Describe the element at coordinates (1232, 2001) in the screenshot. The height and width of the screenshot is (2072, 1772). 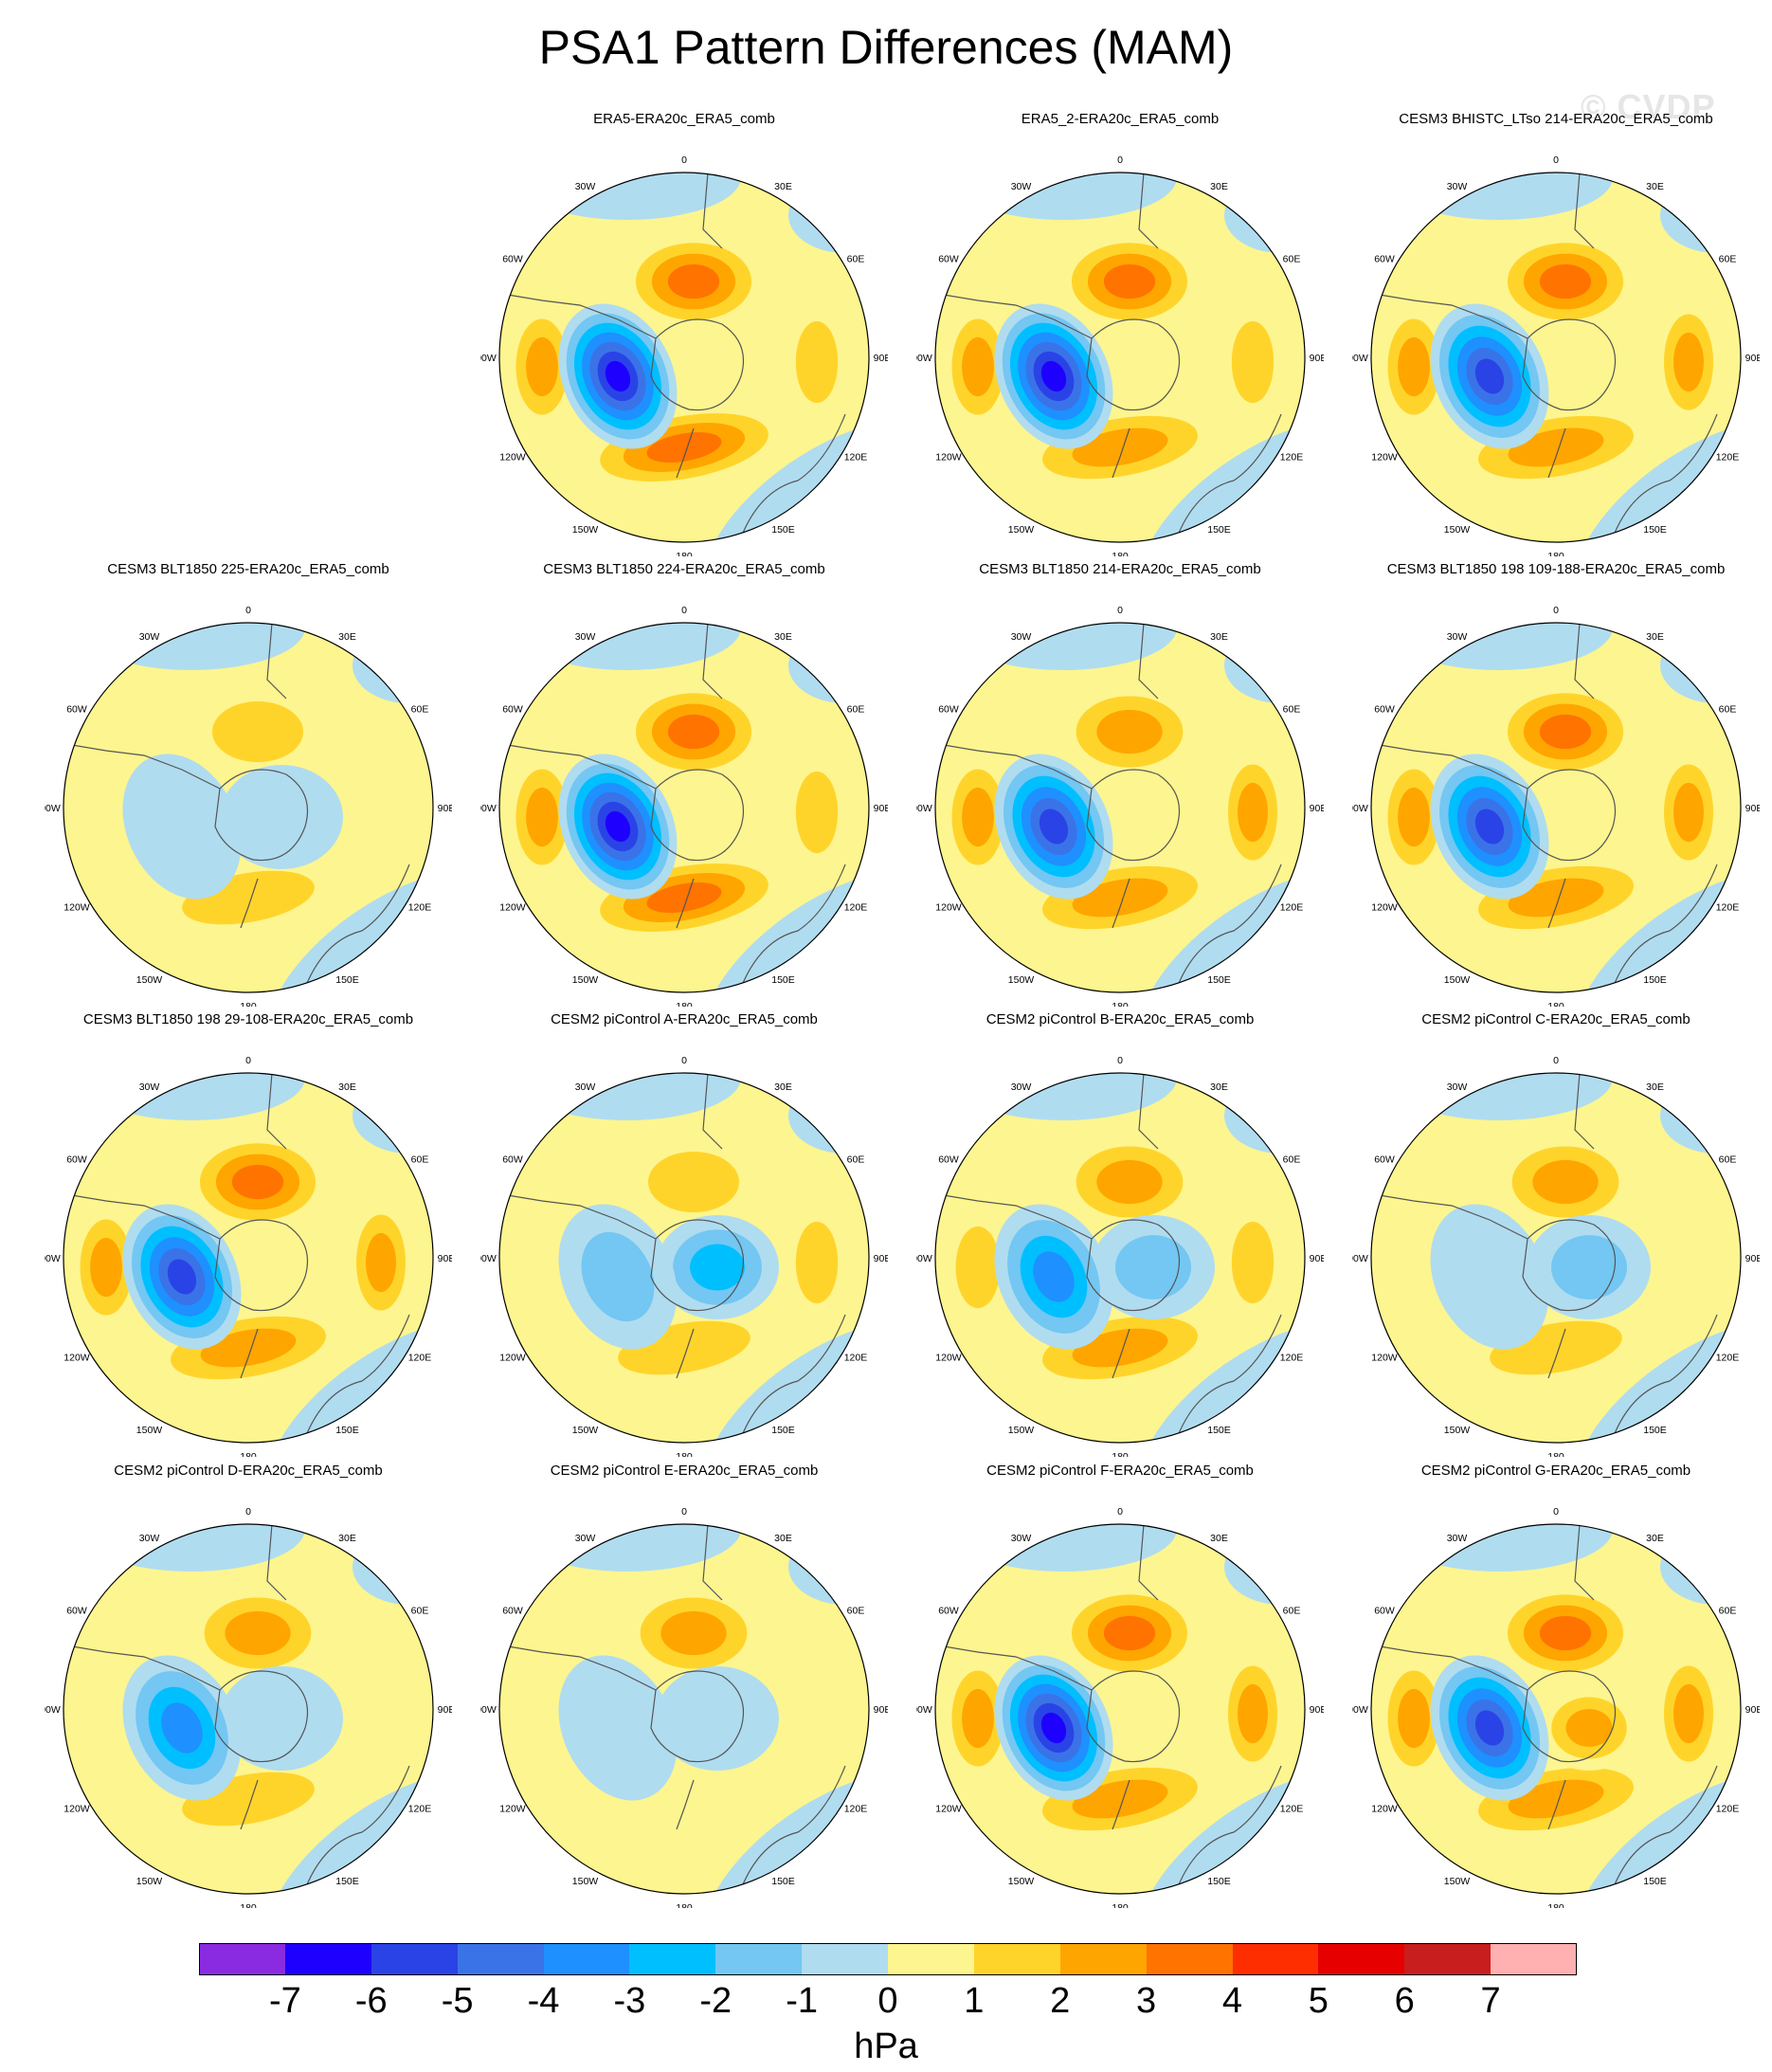
I see `colorbar-tick-label: 4` at that location.